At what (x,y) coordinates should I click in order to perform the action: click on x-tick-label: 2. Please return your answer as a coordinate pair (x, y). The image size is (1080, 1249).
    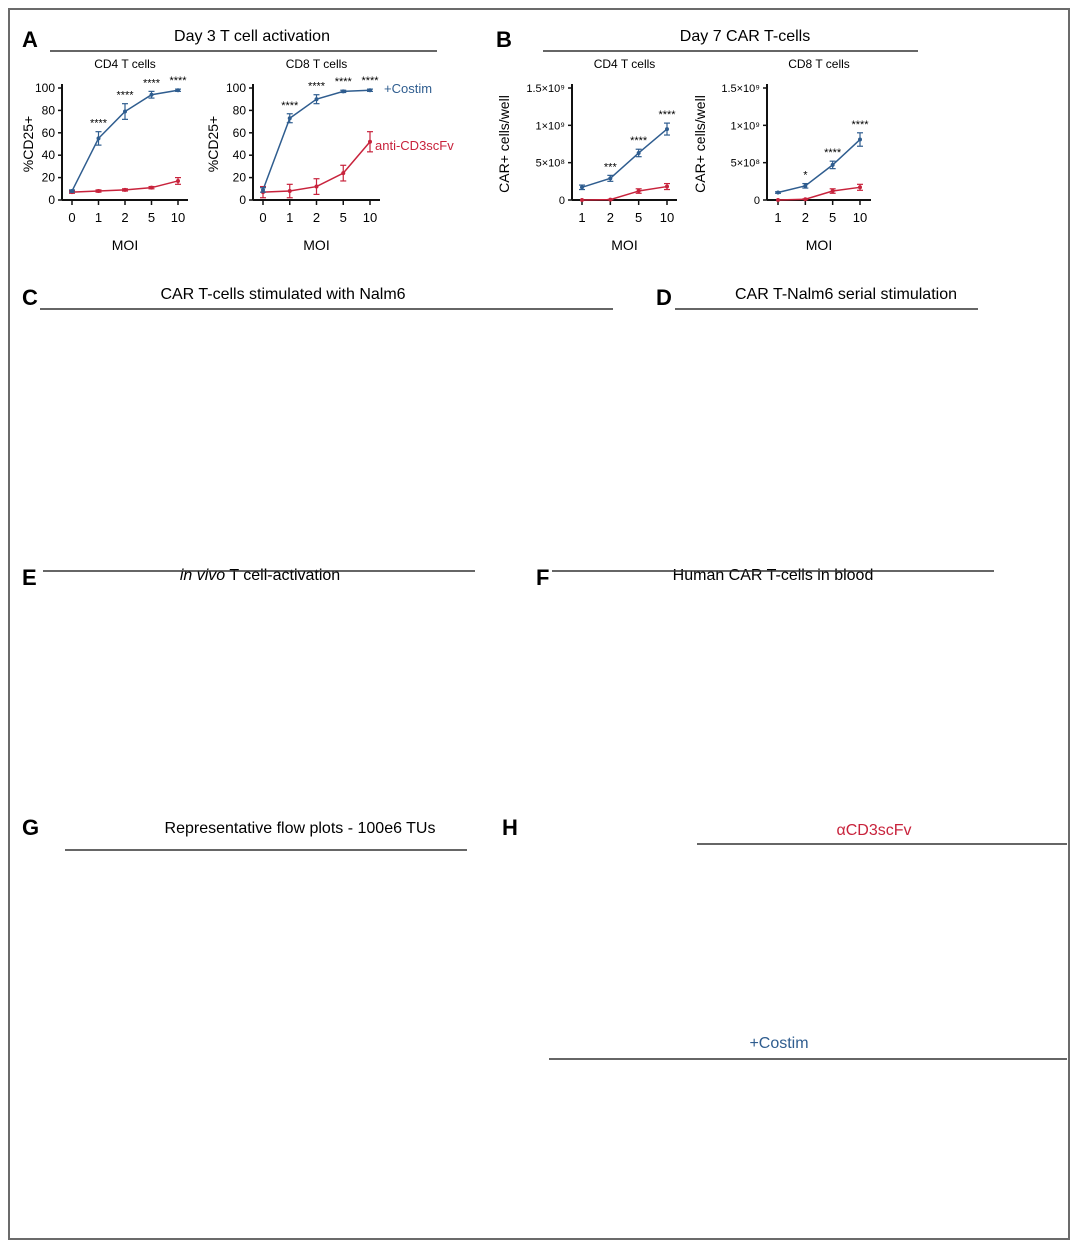
    Looking at the image, I should click on (124, 217).